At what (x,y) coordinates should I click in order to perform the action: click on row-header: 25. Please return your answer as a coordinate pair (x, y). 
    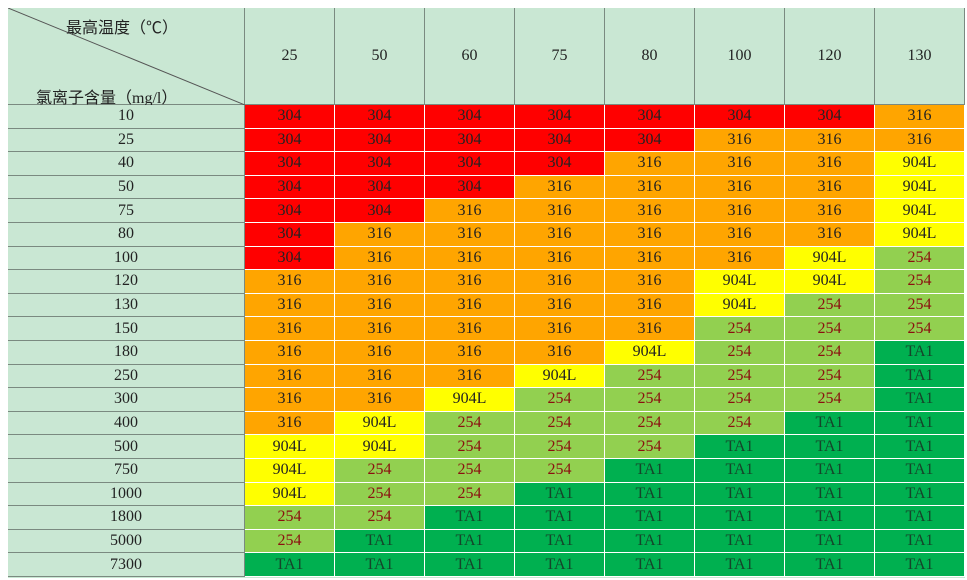
    Looking at the image, I should click on (126, 140).